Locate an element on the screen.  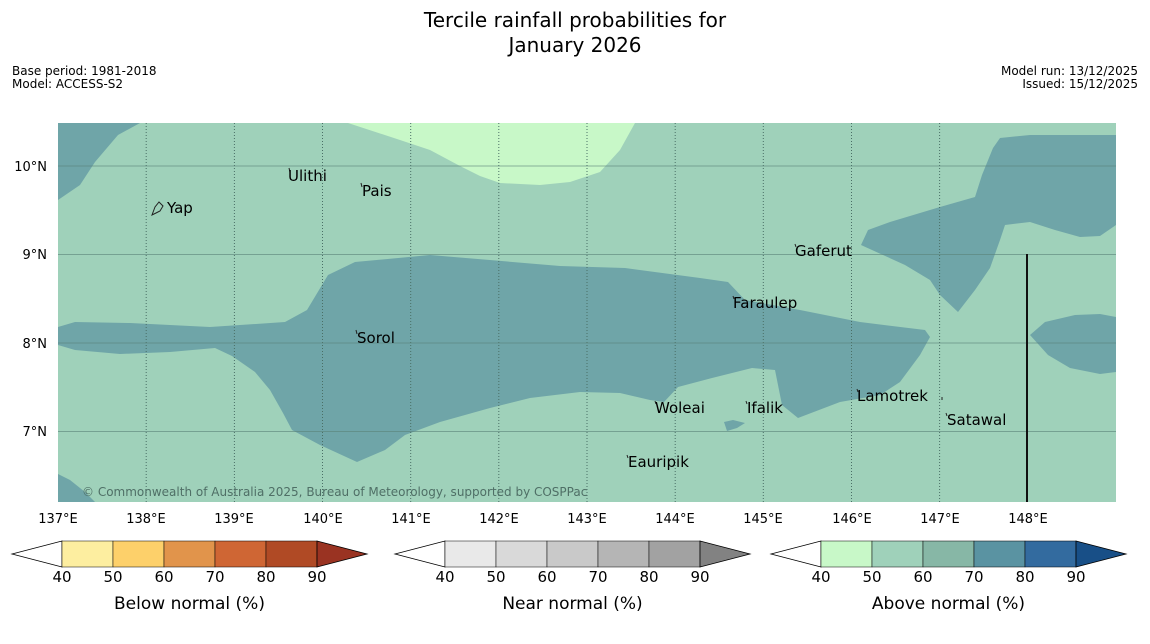
lat-label-8n: 8°N is located at coordinates (35, 344).